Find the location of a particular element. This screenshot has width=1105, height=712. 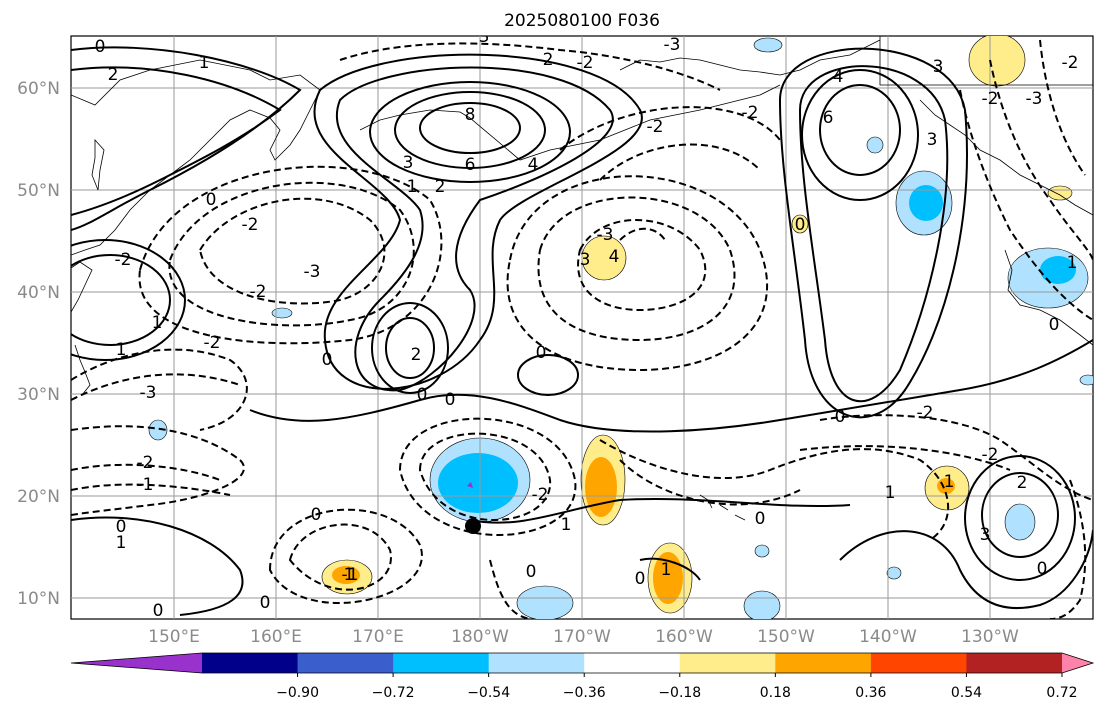

storm-center-marker is located at coordinates (473, 526).